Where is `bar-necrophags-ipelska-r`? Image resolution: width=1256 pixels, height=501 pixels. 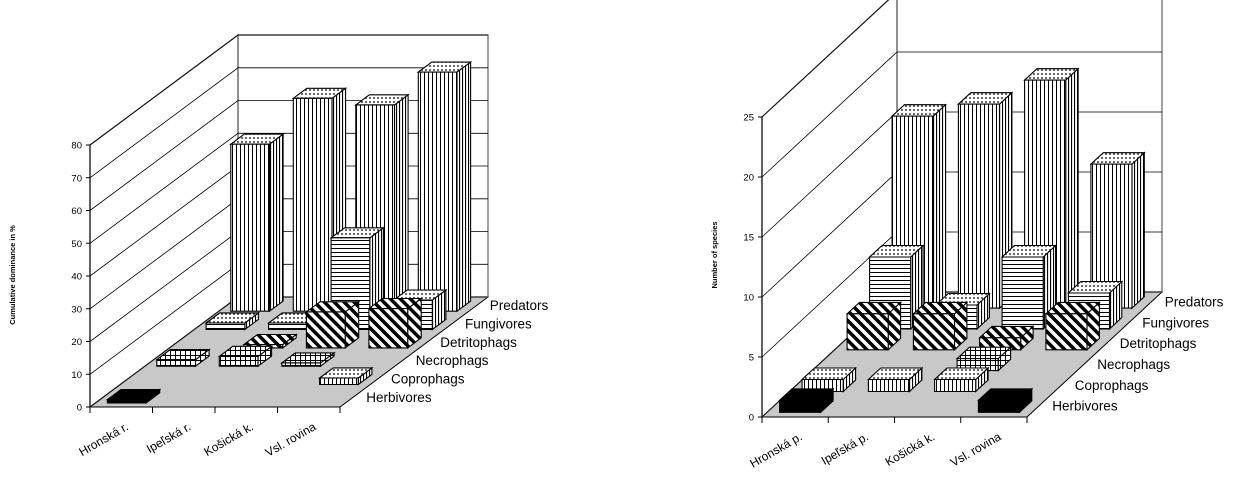
bar-necrophags-ipelska-r is located at coordinates (245, 356).